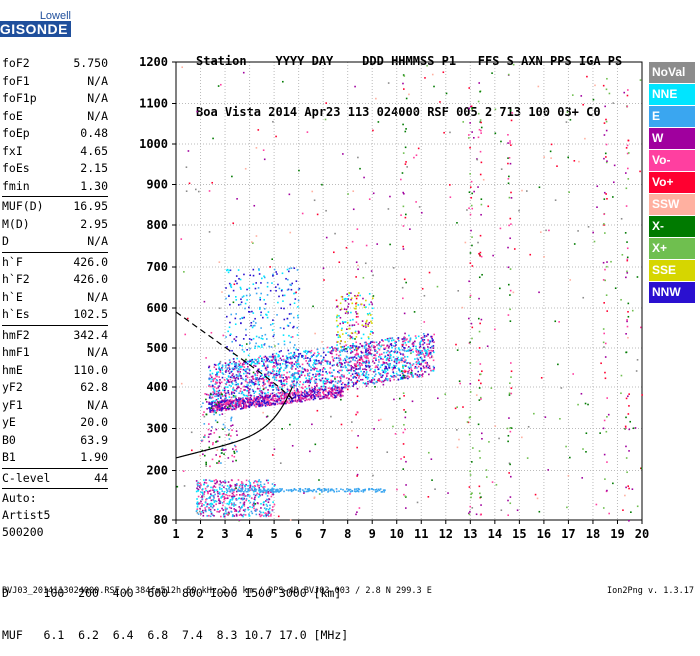 The height and width of the screenshot is (656, 700). What do you see at coordinates (672, 182) in the screenshot?
I see `legend-item-vo: Vo+` at bounding box center [672, 182].